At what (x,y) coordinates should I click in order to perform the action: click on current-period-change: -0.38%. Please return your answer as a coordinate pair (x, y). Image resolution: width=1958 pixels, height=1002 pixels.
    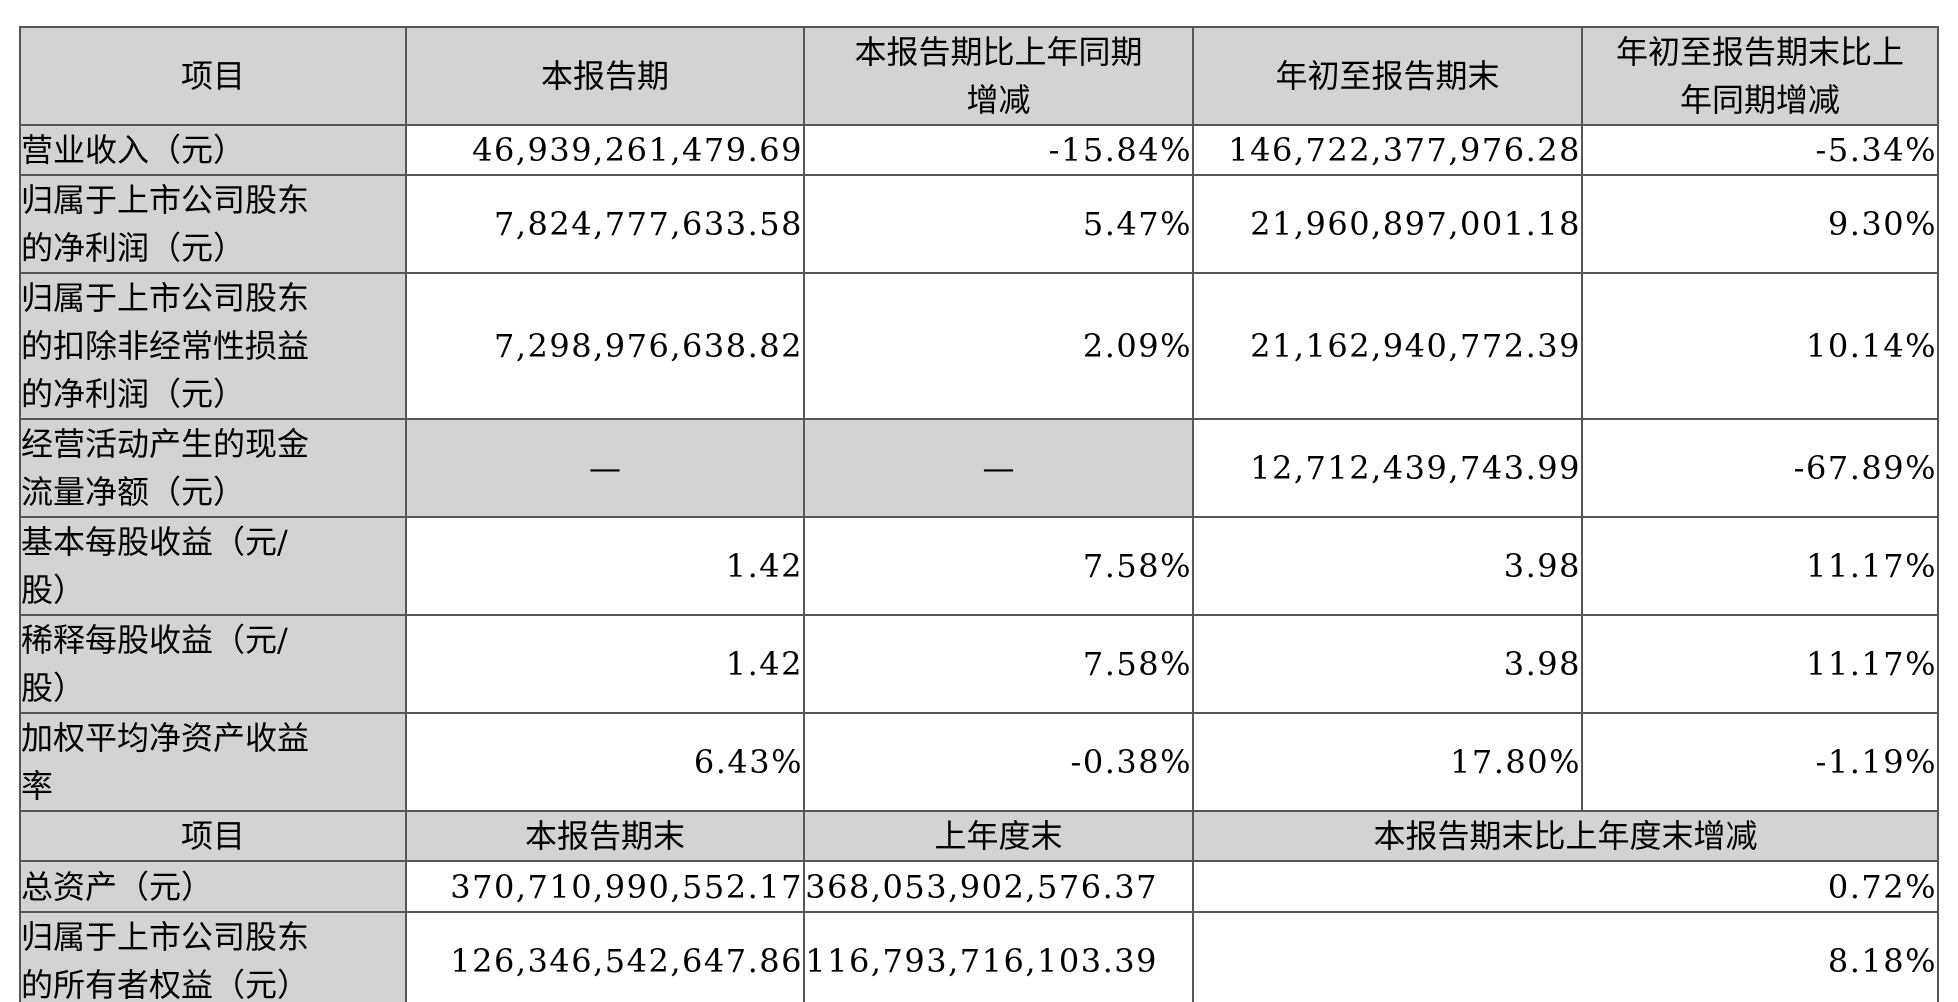
    Looking at the image, I should click on (998, 762).